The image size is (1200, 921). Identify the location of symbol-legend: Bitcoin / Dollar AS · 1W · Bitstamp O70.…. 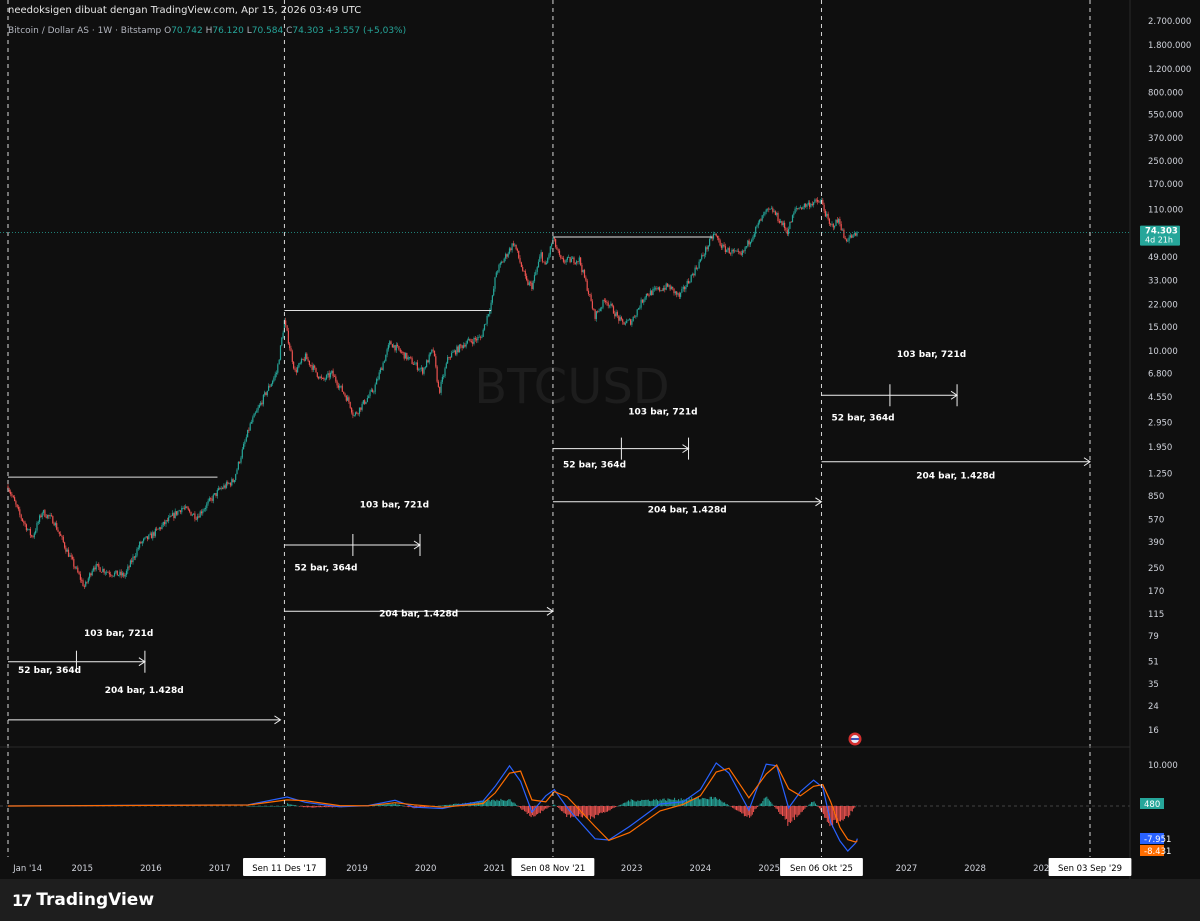
(207, 31).